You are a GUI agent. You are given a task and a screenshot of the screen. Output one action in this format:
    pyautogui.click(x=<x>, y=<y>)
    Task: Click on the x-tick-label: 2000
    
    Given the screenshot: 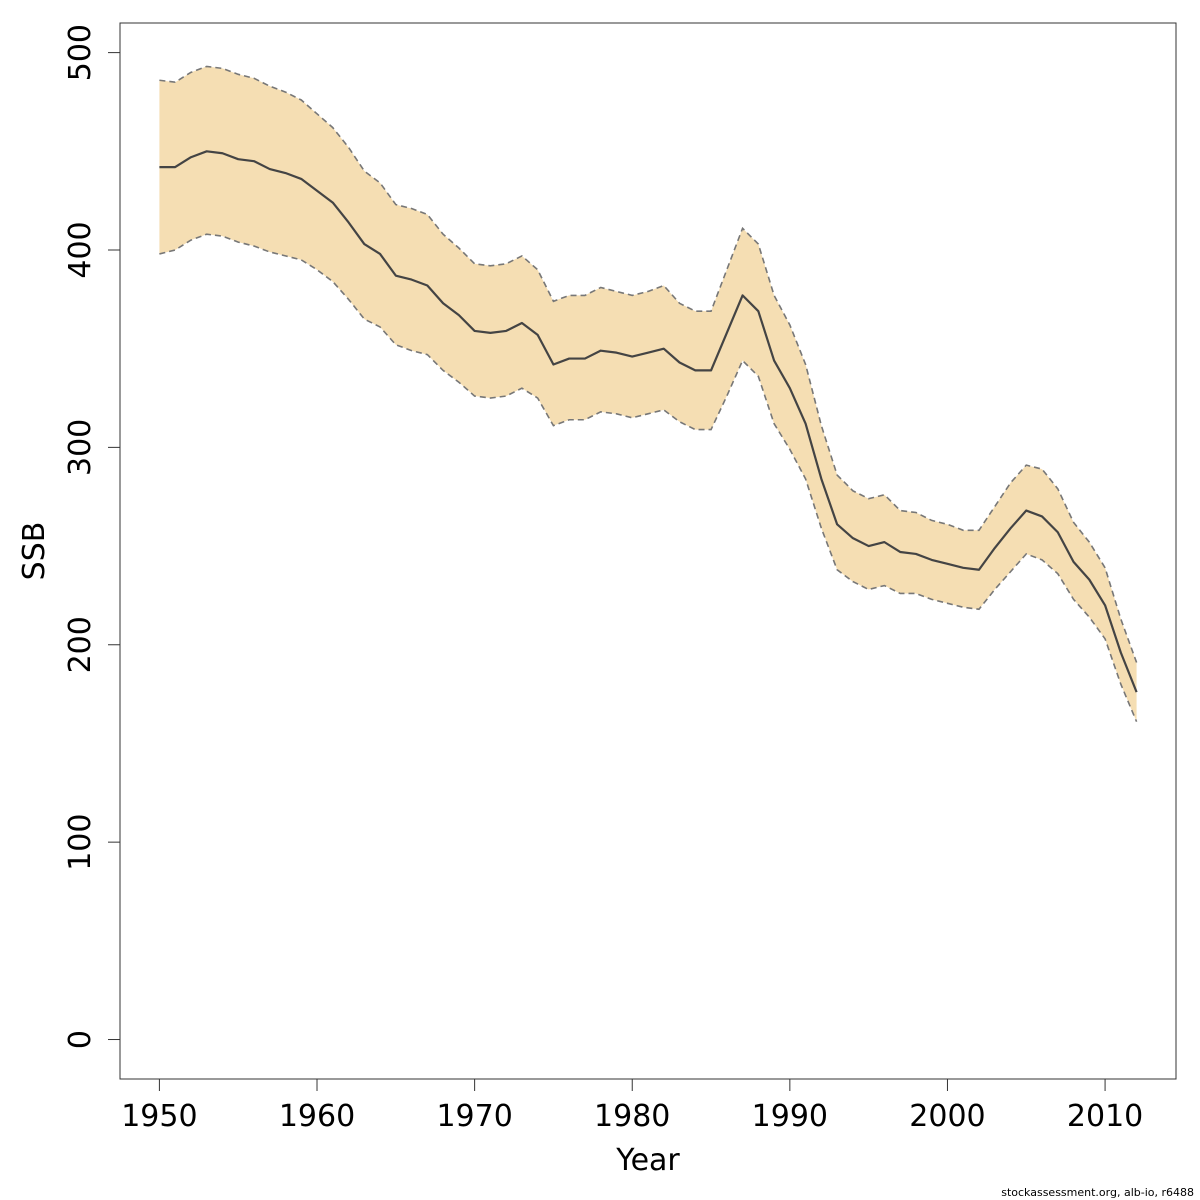 What is the action you would take?
    pyautogui.click(x=947, y=1116)
    